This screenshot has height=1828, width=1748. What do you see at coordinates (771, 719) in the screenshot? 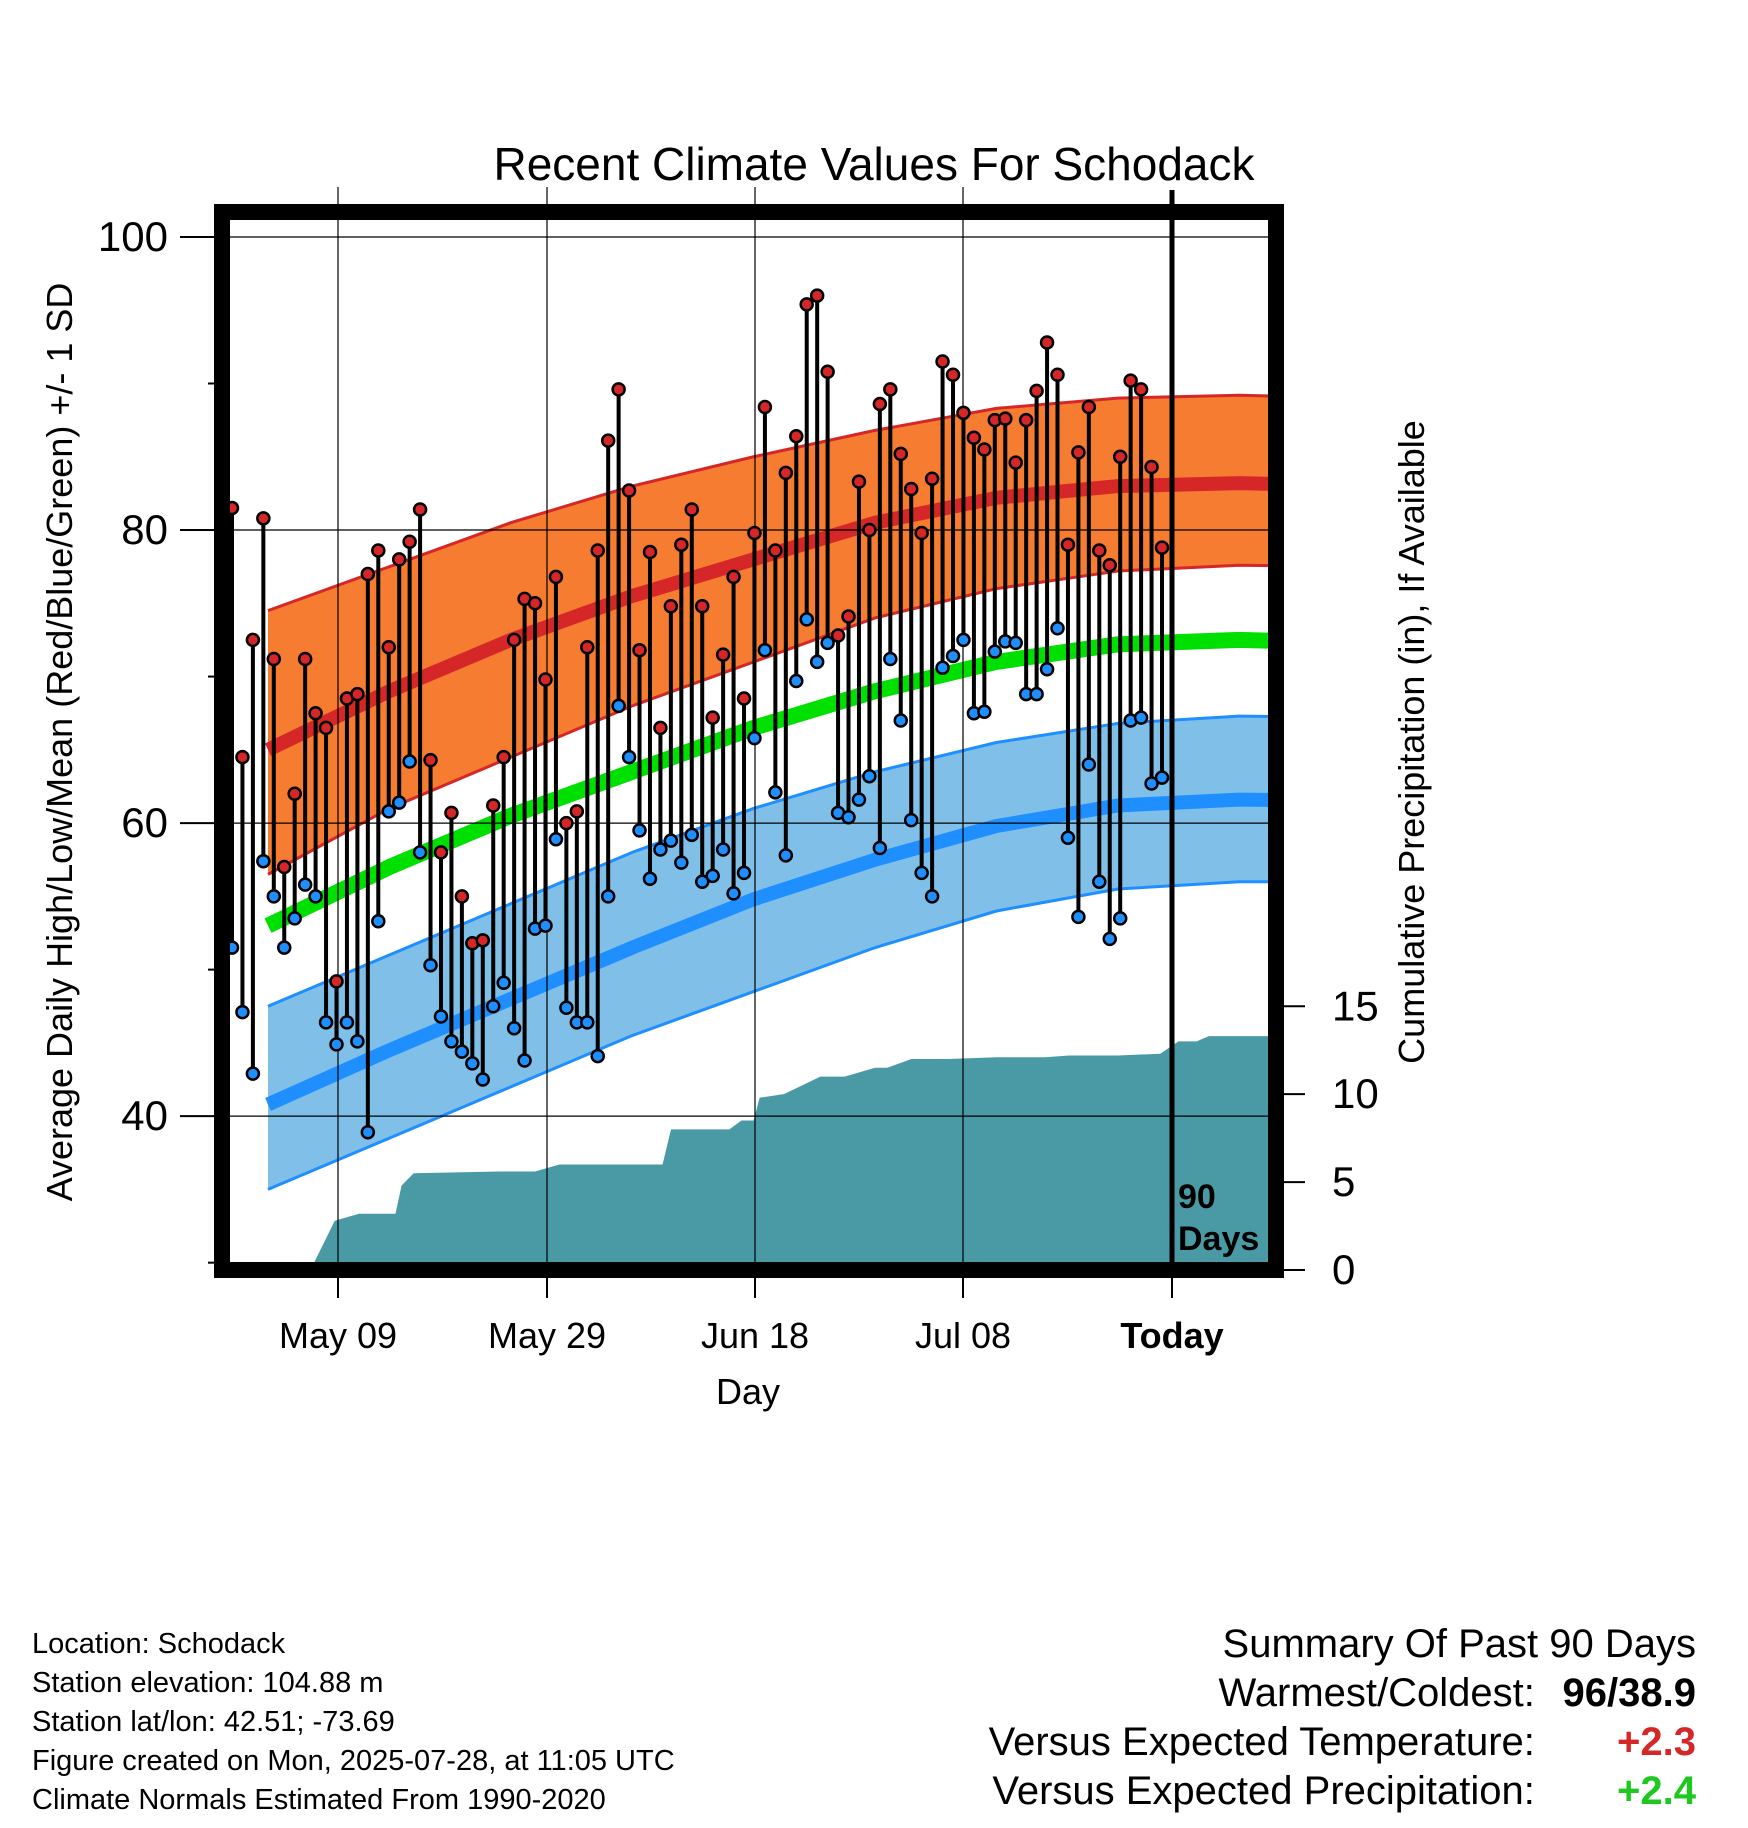
I see `high-sd-band-lower-edge` at bounding box center [771, 719].